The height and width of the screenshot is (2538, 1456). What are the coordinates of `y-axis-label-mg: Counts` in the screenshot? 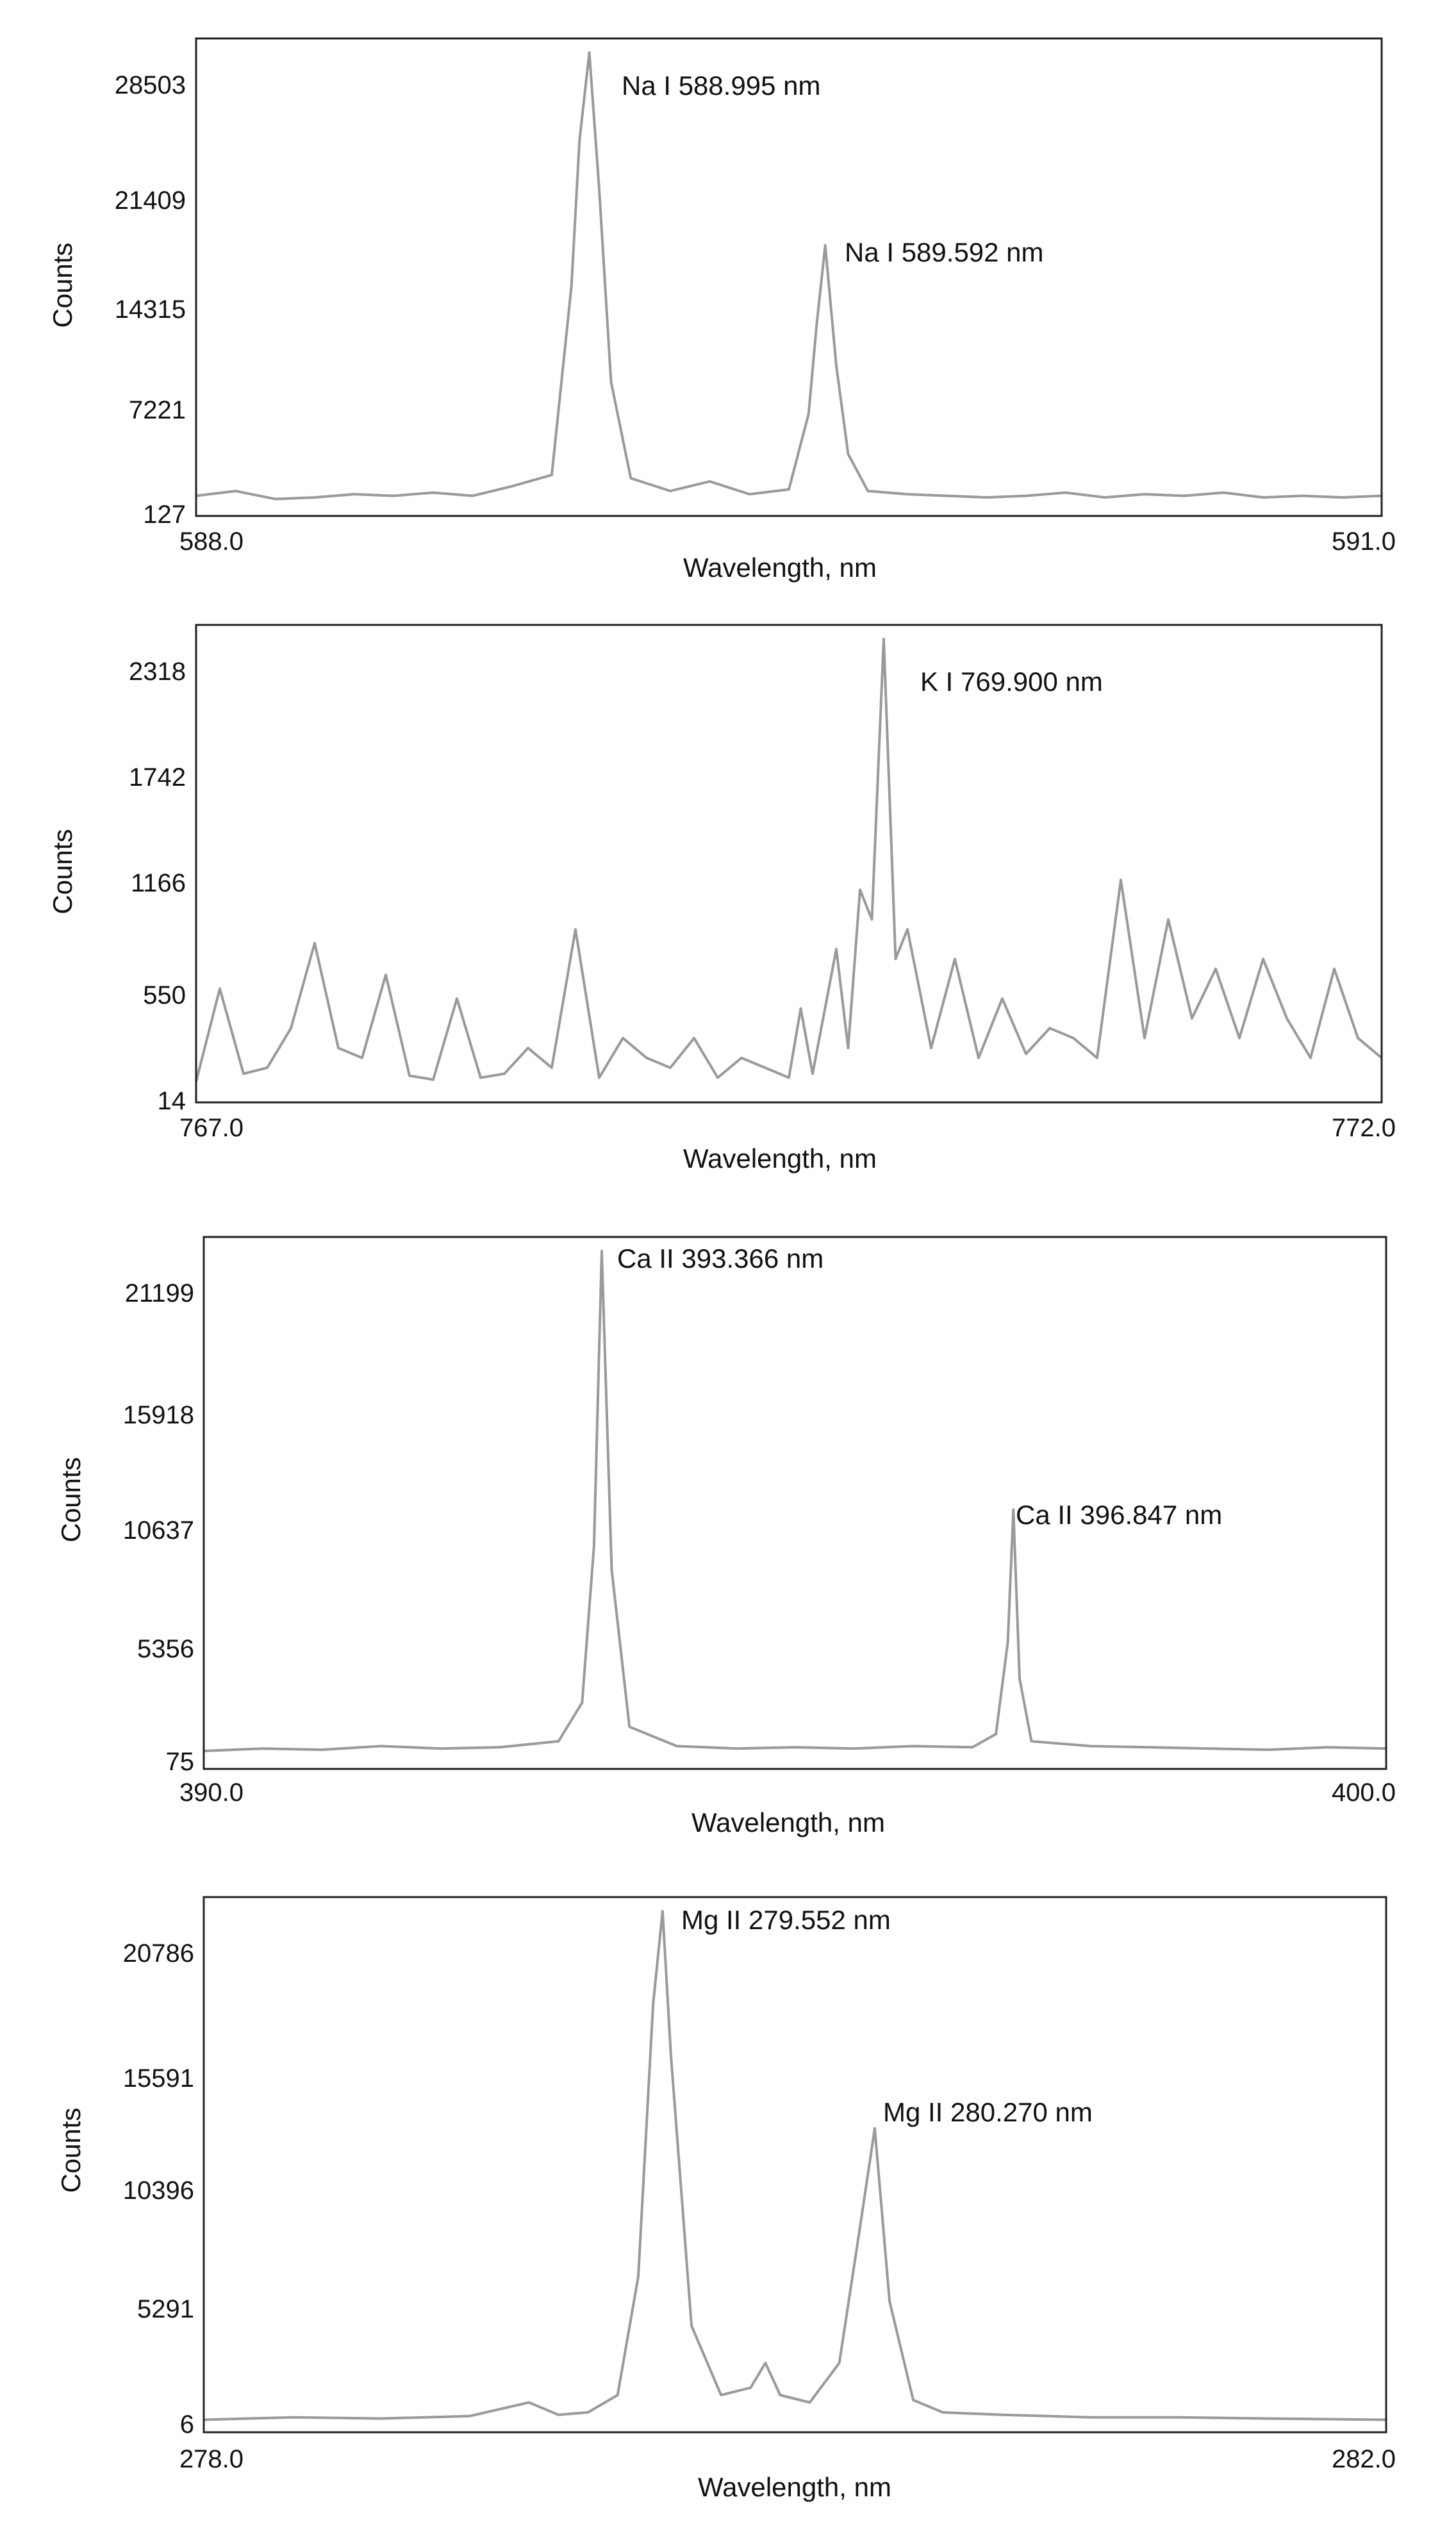 It's located at (71, 2150).